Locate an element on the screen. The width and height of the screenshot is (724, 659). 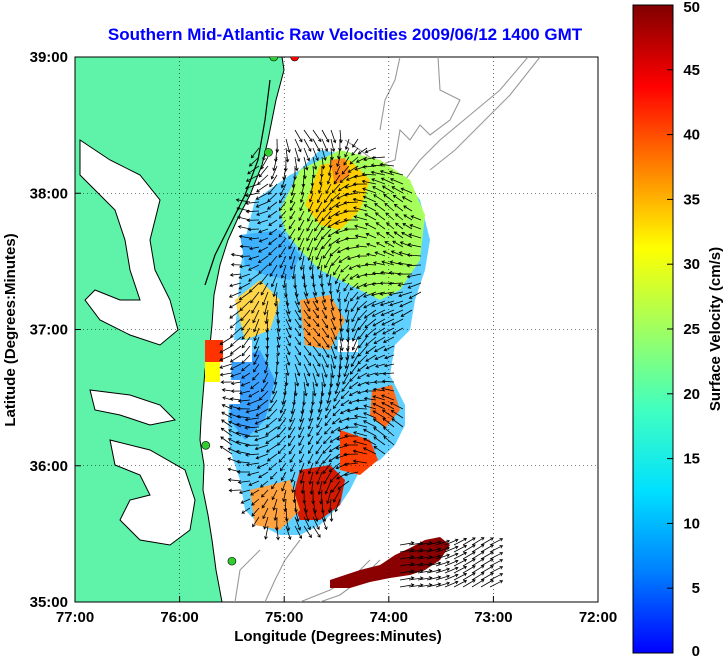
y-axis-label: Latitude (Degrees:Minutes) is located at coordinates (10, 329).